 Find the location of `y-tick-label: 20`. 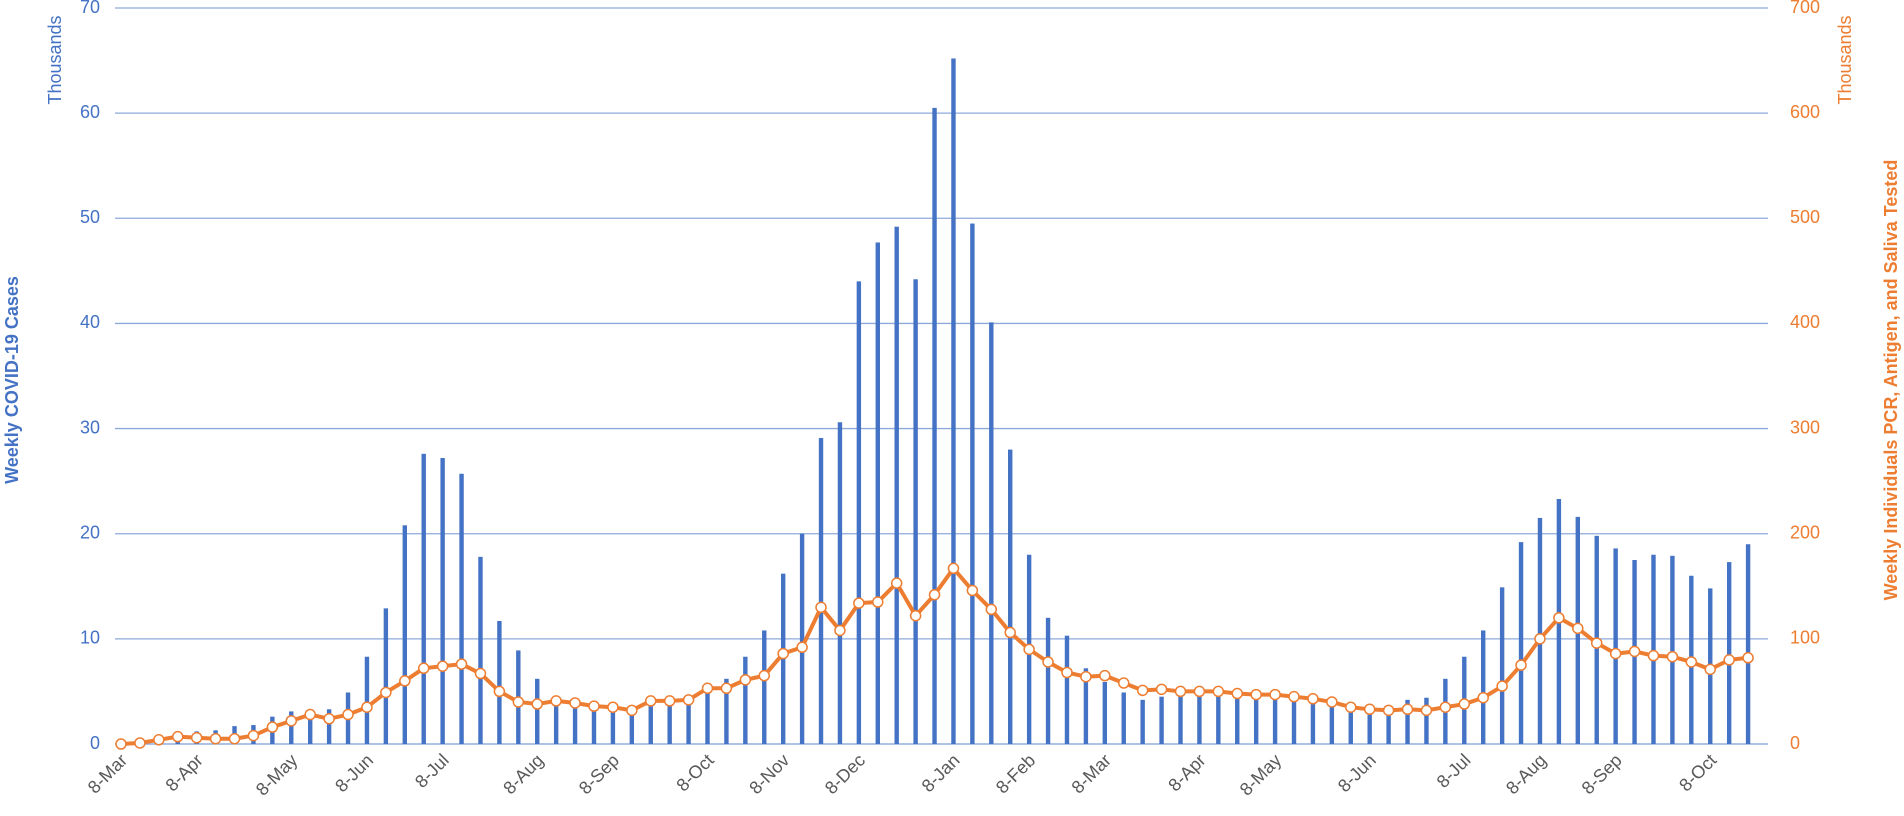

y-tick-label: 20 is located at coordinates (90, 532).